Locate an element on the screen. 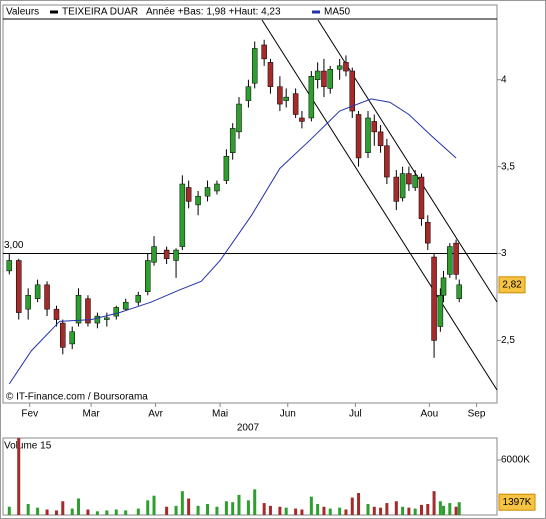 The image size is (546, 519). y-tick-label: 3,5 is located at coordinates (508, 166).